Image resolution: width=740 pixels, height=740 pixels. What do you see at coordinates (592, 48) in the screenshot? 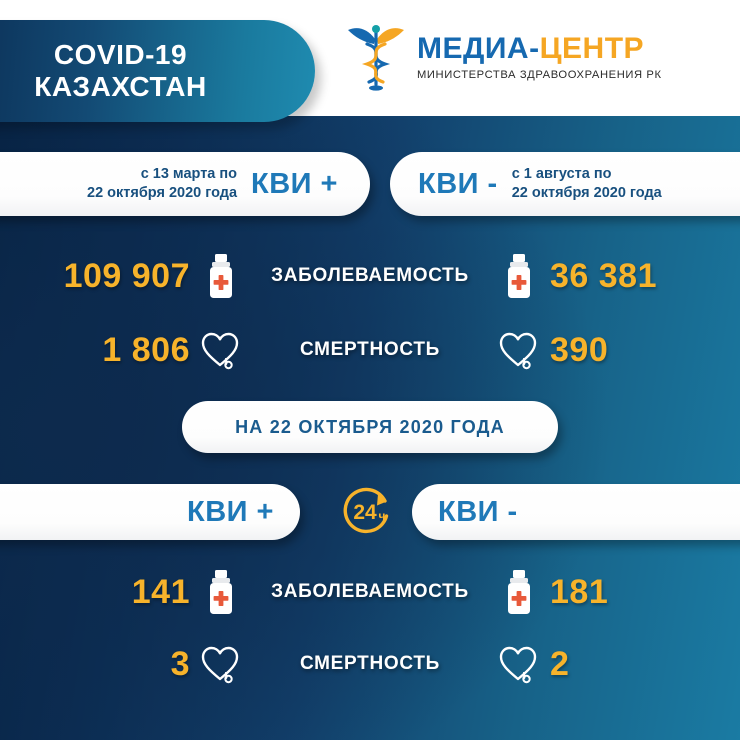
I see `logo-name-center: ЦЕНТР` at bounding box center [592, 48].